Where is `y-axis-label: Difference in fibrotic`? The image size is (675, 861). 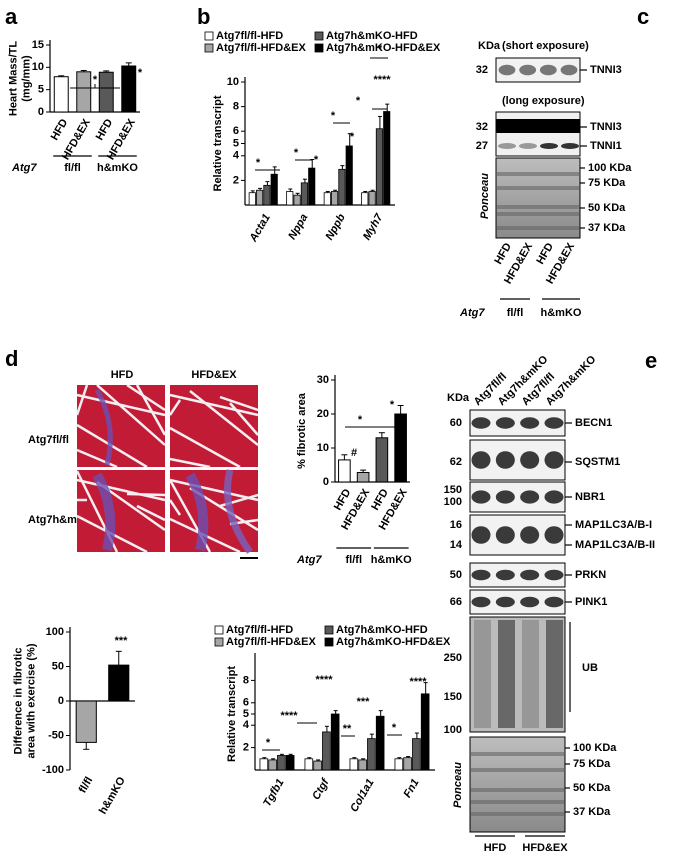
y-axis-label: Difference in fibrotic is located at coordinates (18, 701).